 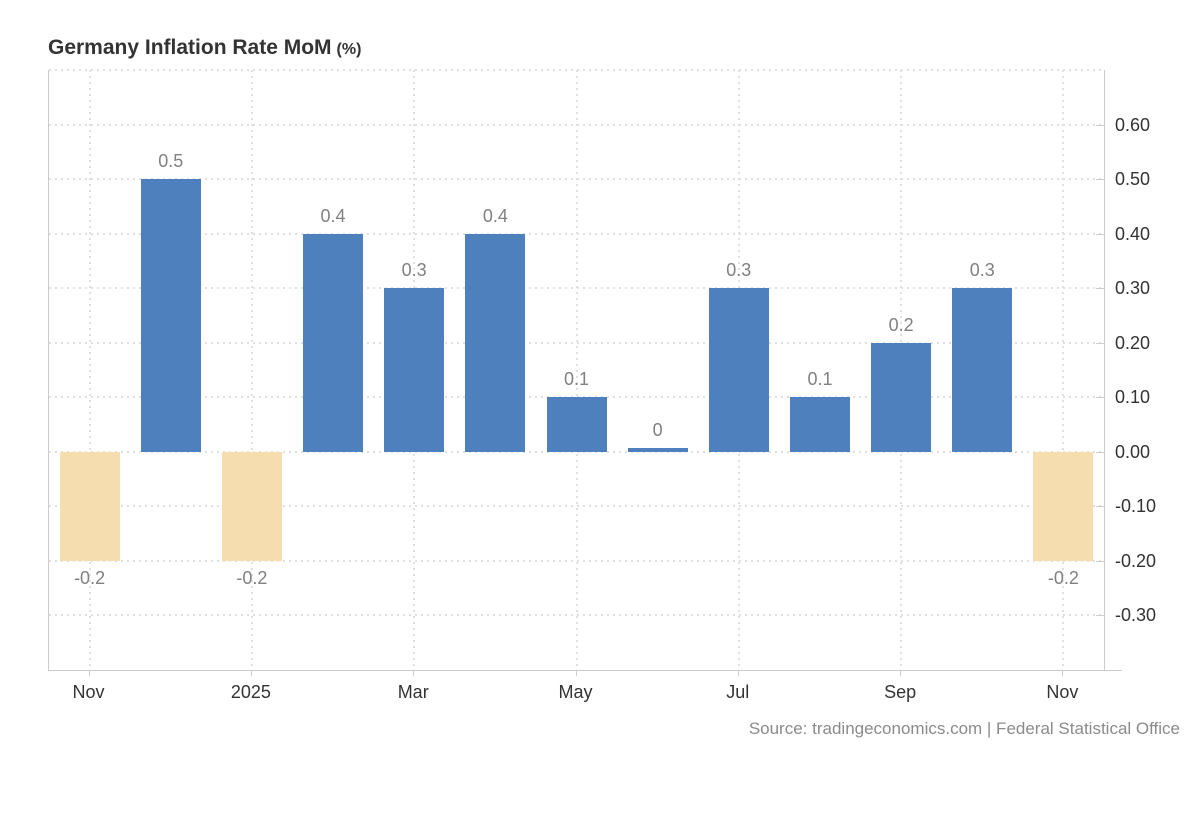 I want to click on bar-mar-2025, so click(x=414, y=370).